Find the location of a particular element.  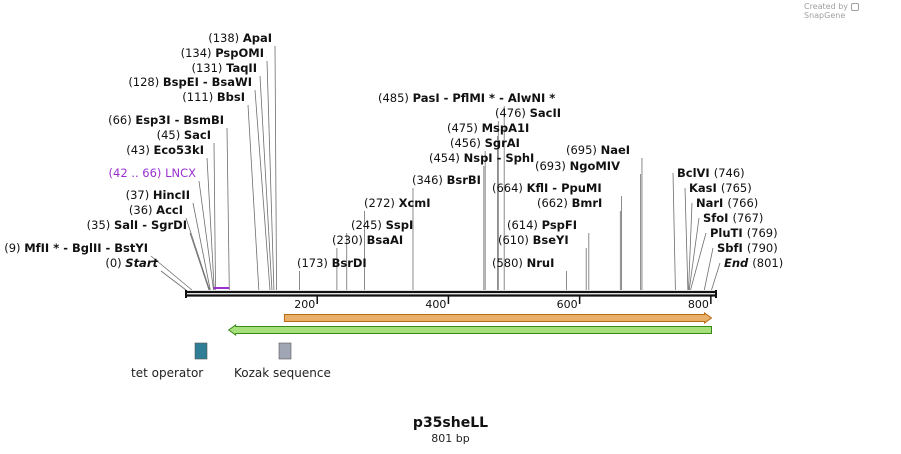

site-name: SgrAI is located at coordinates (502, 143).